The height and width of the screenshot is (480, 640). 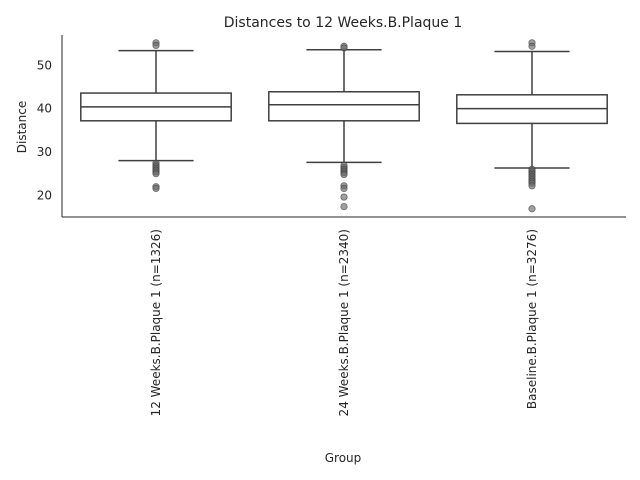 What do you see at coordinates (532, 319) in the screenshot?
I see `x-tick-label: Baseline.B.Plaque 1 (n=3276)` at bounding box center [532, 319].